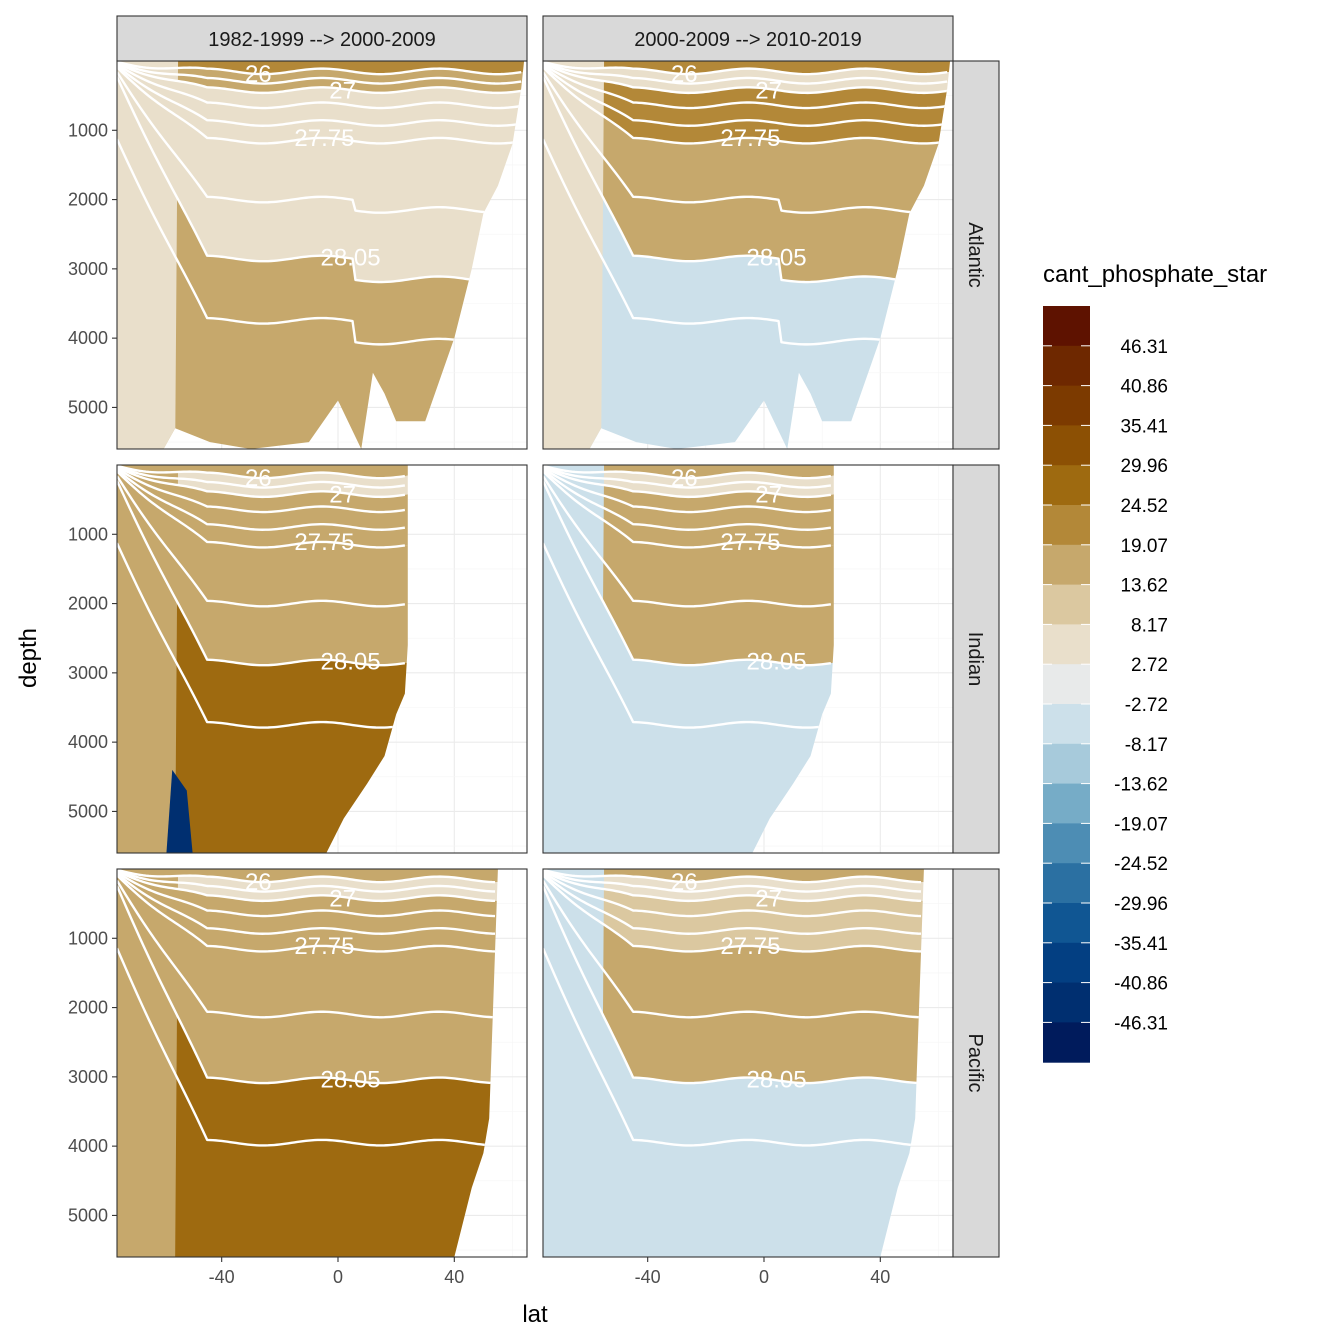 The width and height of the screenshot is (1344, 1344). I want to click on x-tick-label: -40, so click(648, 1277).